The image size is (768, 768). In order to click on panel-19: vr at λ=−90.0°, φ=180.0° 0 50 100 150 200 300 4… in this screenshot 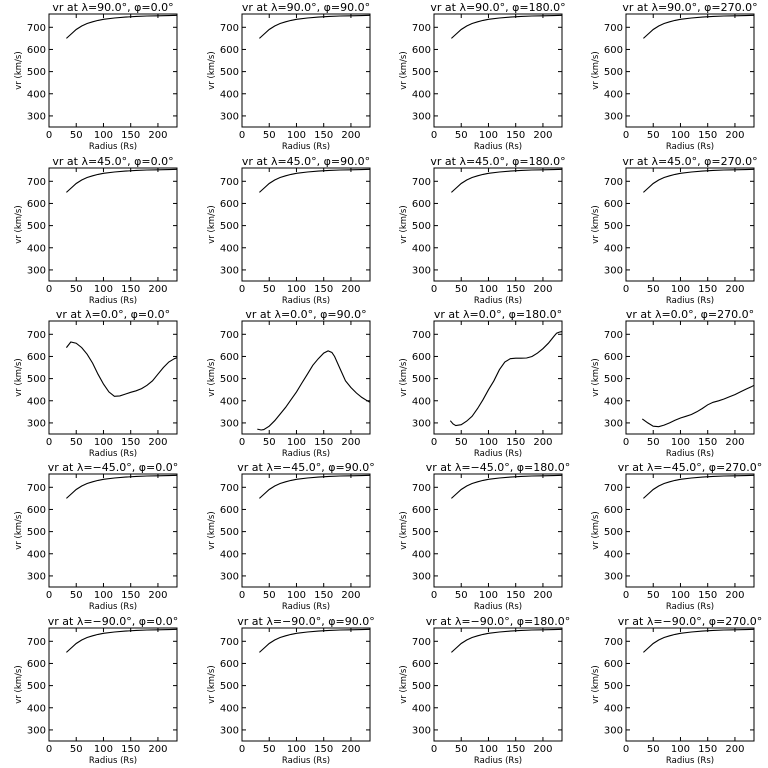, I will do `click(484, 690)`.